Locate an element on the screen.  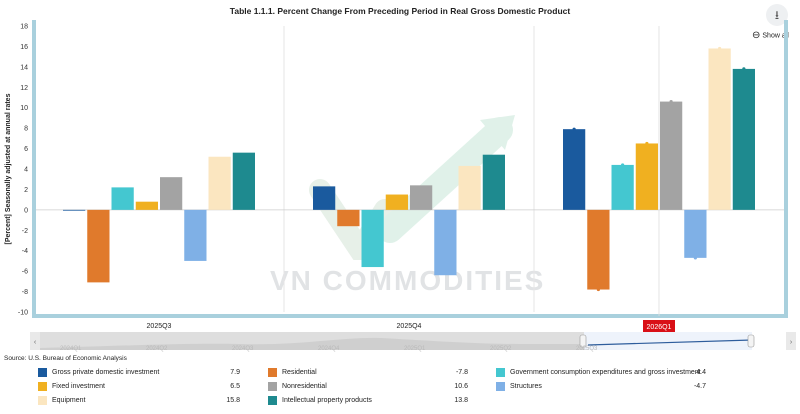
legend-value: -4.7 is located at coordinates (699, 386).